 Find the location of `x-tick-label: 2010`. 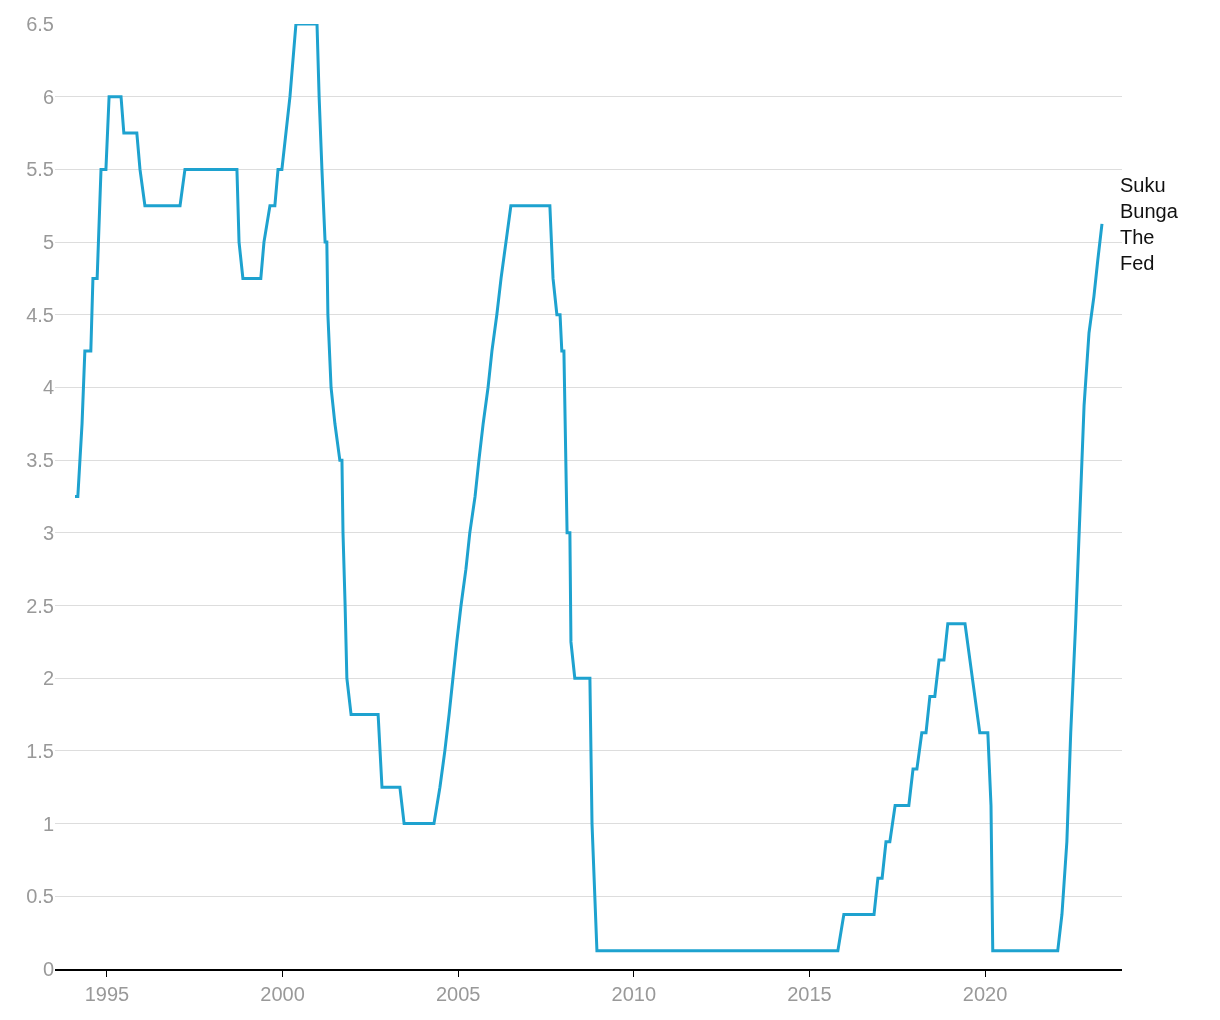

x-tick-label: 2010 is located at coordinates (634, 993).